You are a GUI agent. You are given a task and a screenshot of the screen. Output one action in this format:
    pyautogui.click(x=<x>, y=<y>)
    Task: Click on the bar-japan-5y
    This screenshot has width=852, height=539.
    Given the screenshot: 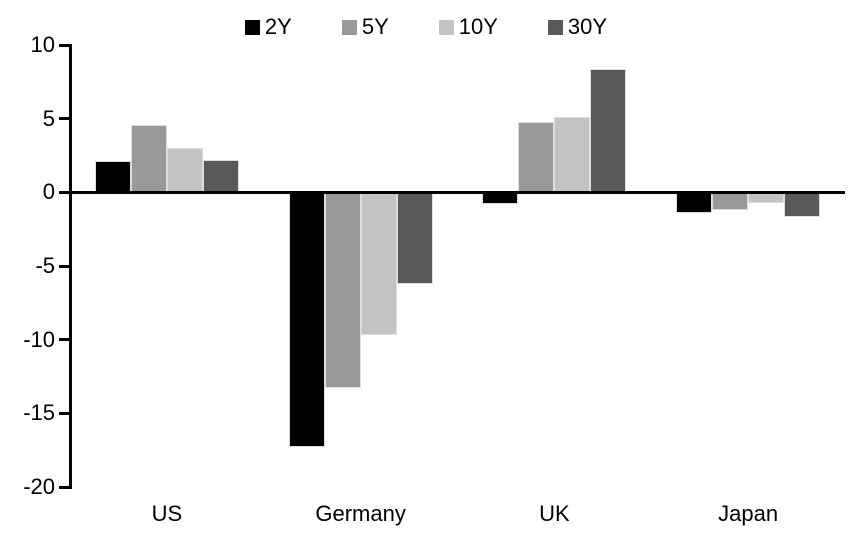 What is the action you would take?
    pyautogui.click(x=730, y=201)
    